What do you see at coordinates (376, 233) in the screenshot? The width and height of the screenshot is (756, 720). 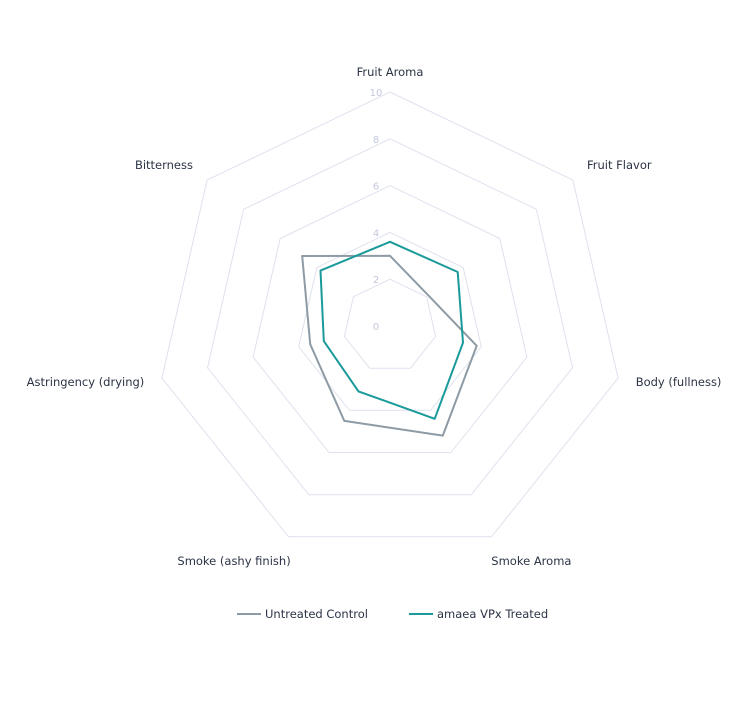 I see `tick-label-4: 4` at bounding box center [376, 233].